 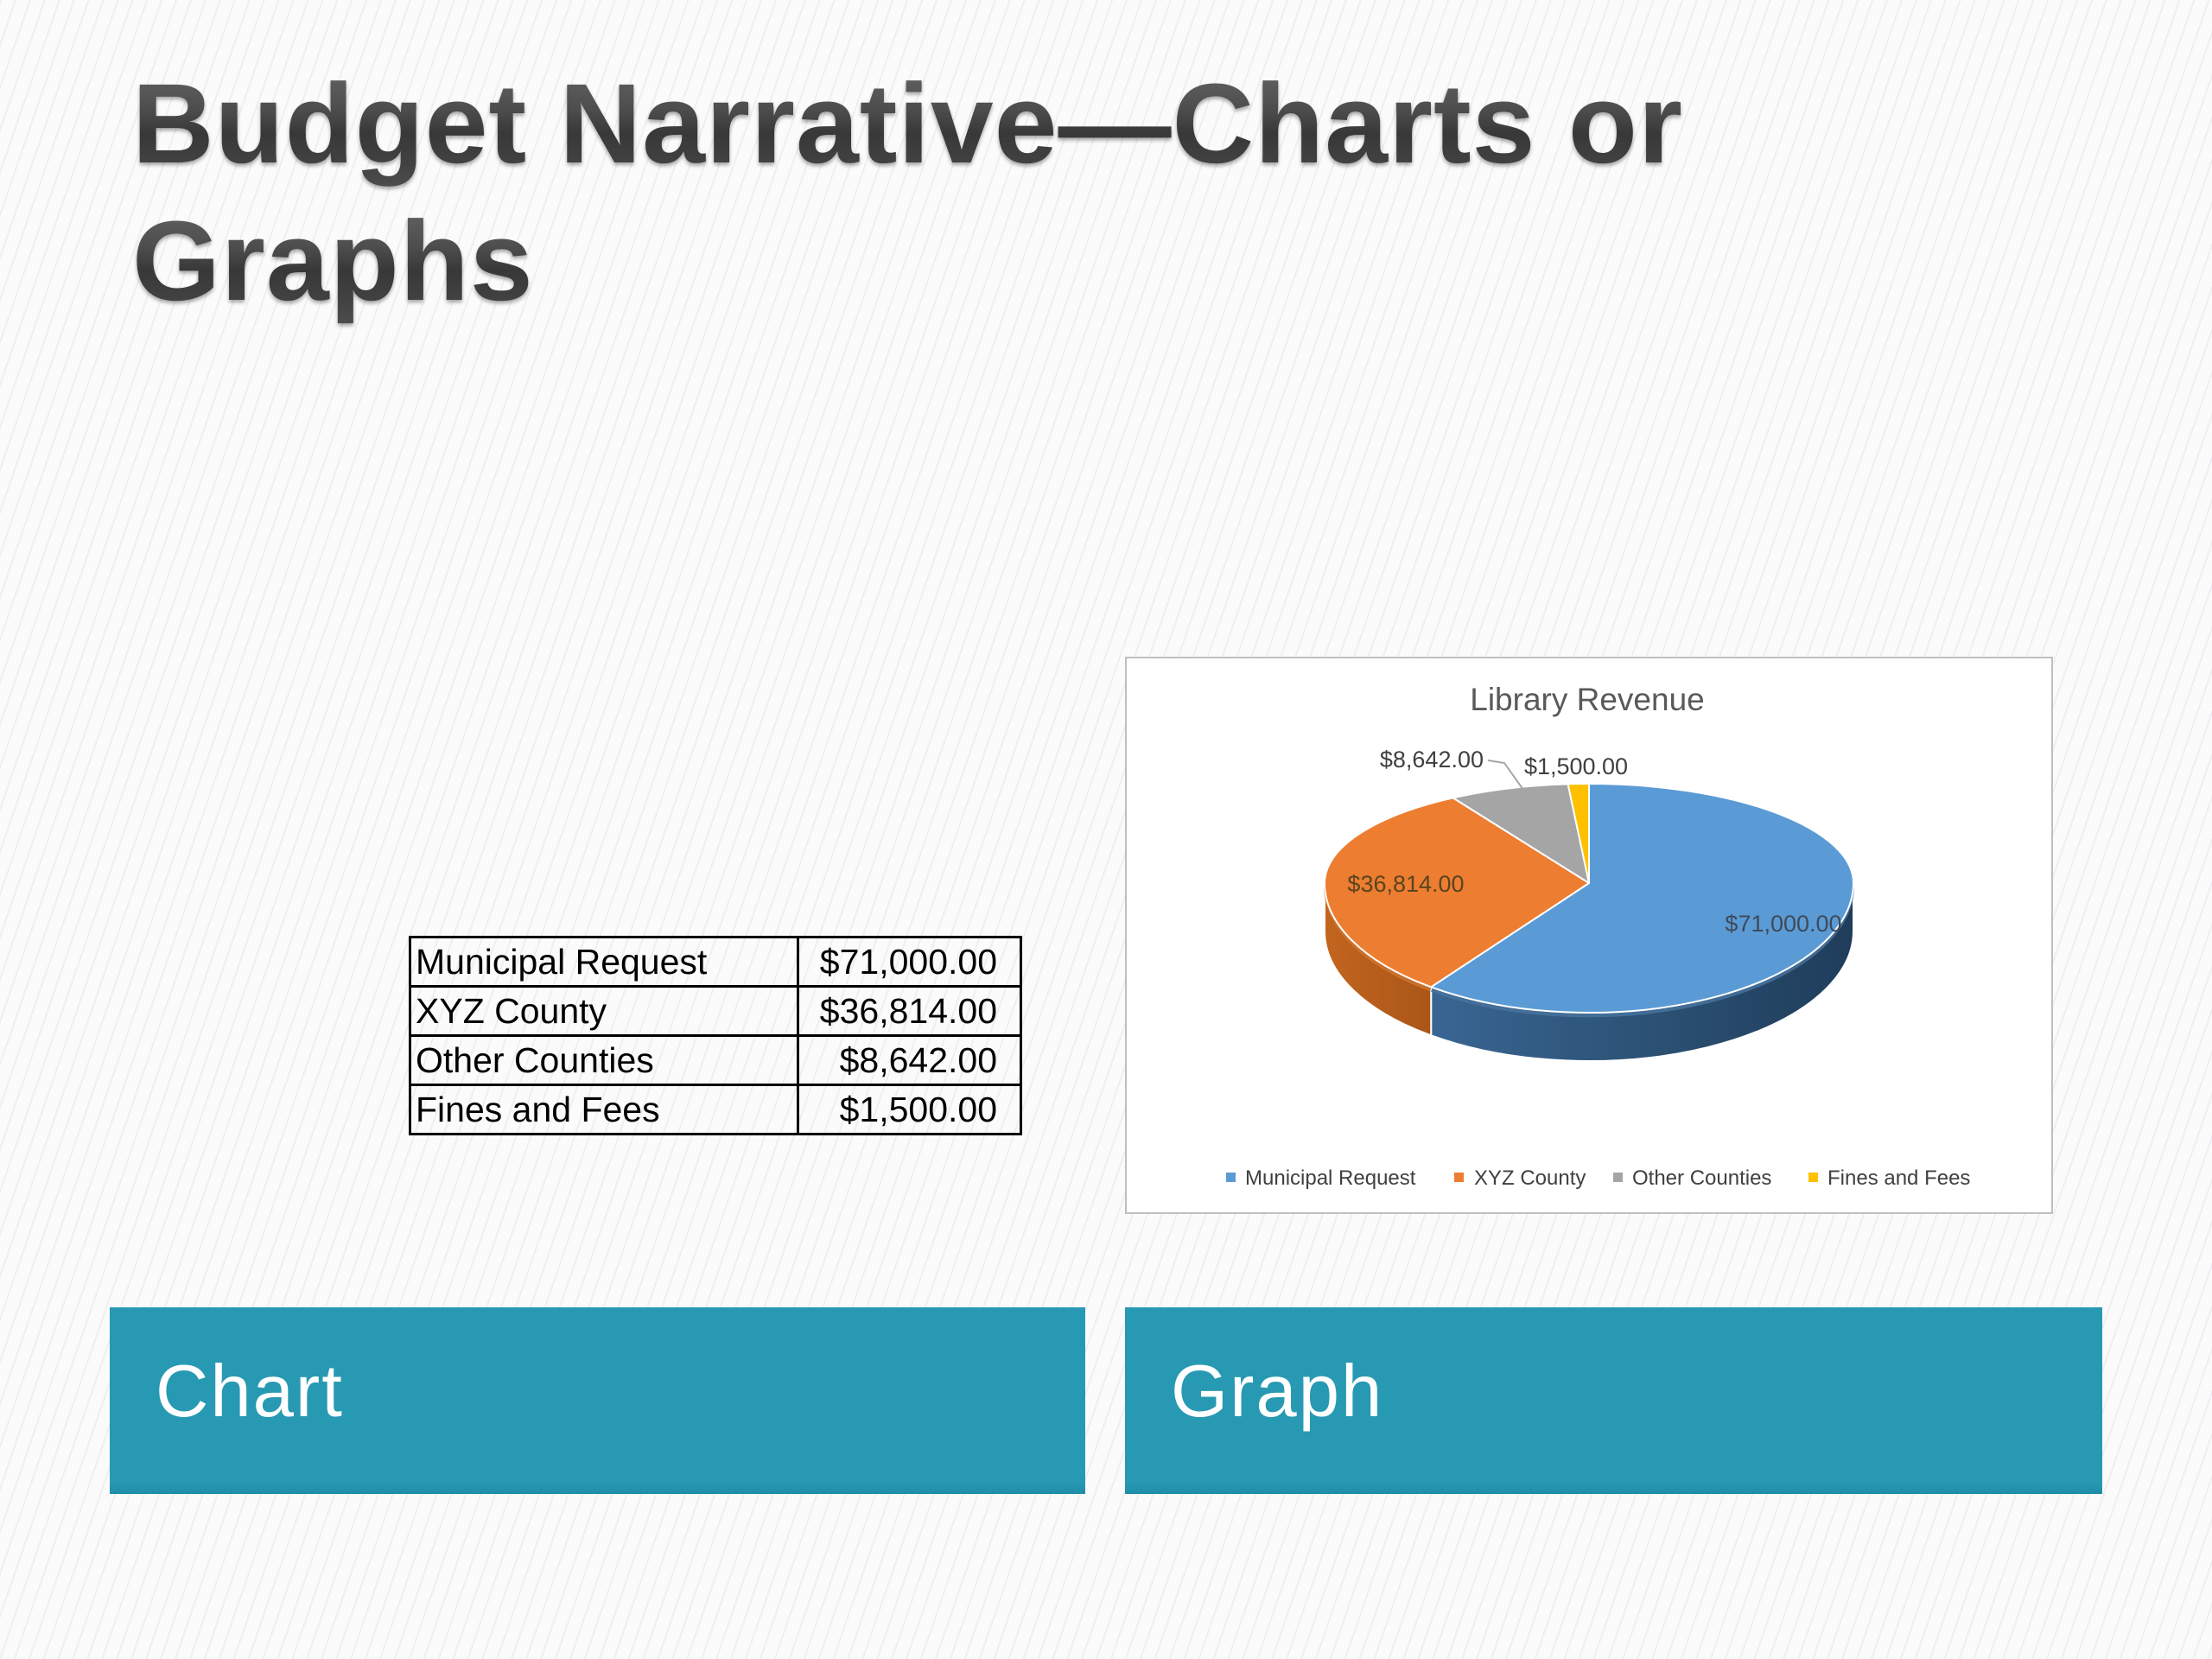 I want to click on svg-text: Fines and Fees, so click(x=1898, y=1178).